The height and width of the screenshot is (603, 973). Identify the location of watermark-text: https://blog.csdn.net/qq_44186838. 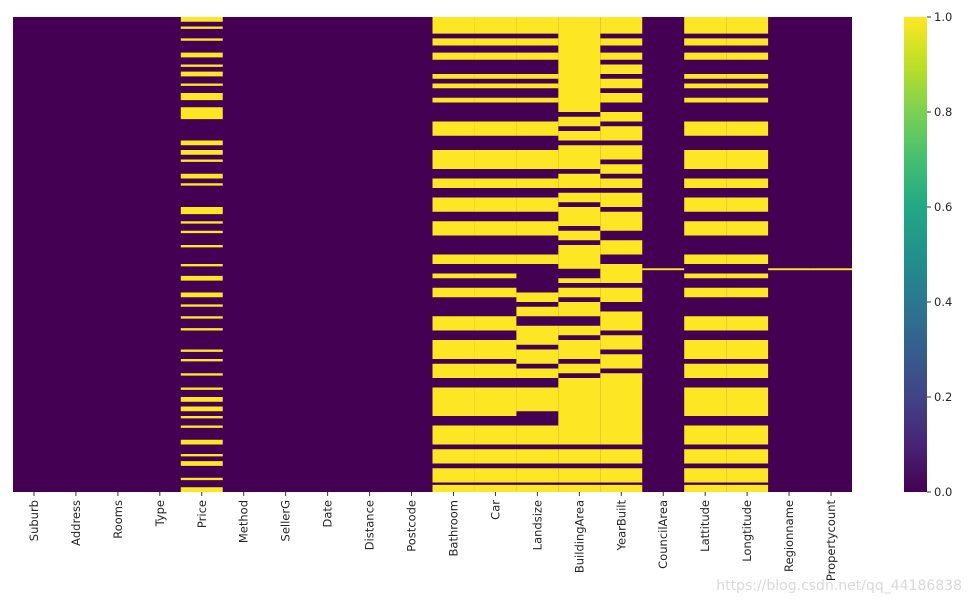
(839, 586).